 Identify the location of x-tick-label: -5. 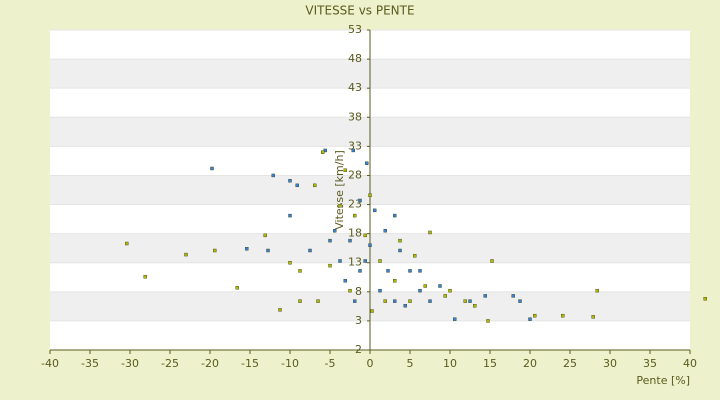
(330, 363).